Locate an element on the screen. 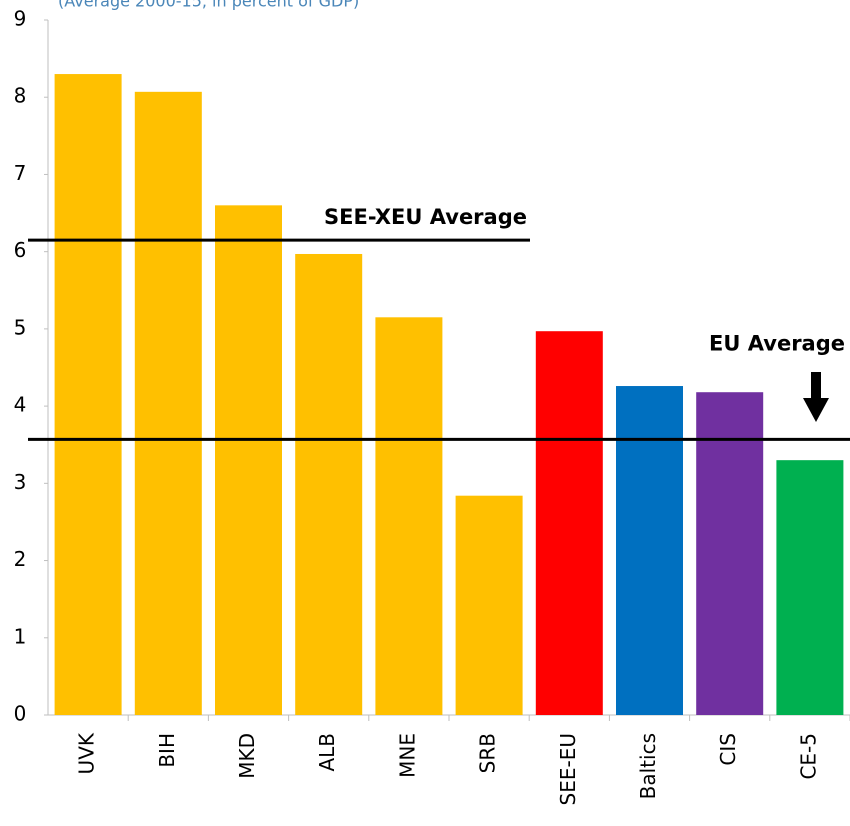 The height and width of the screenshot is (826, 850). reference-label: EU Average is located at coordinates (777, 343).